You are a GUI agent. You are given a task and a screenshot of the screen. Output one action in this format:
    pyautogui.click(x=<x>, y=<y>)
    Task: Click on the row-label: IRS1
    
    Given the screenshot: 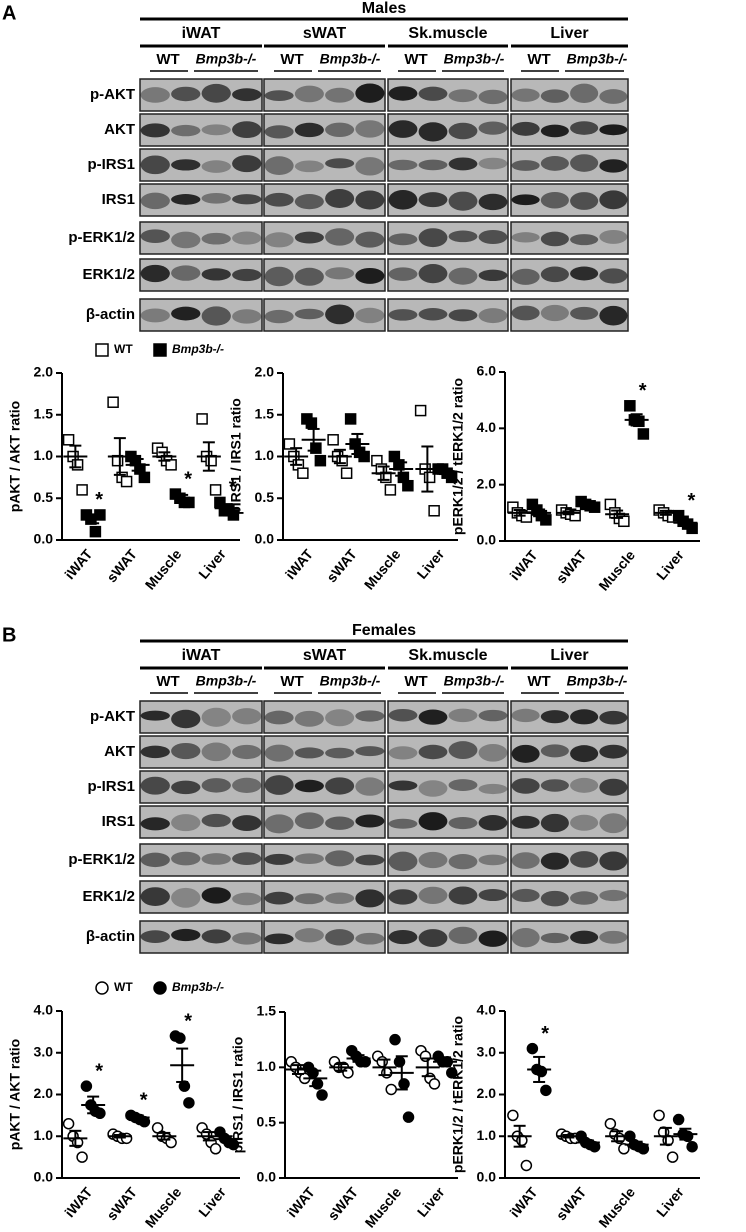 What is the action you would take?
    pyautogui.click(x=118, y=199)
    